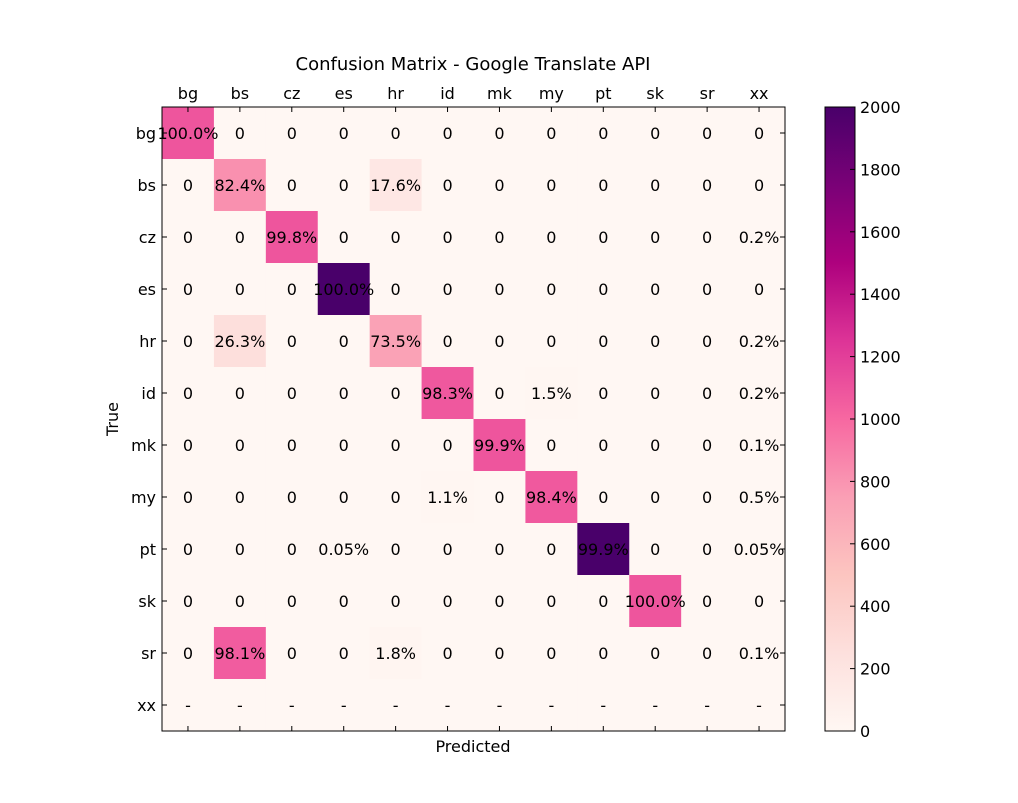 This screenshot has height=803, width=1018. What do you see at coordinates (551, 393) in the screenshot?
I see `cell-label: 1.5%` at bounding box center [551, 393].